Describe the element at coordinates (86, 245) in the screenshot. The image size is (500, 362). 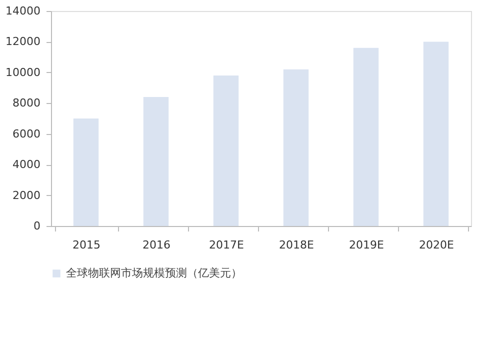
I see `x-tick-label: 2015` at that location.